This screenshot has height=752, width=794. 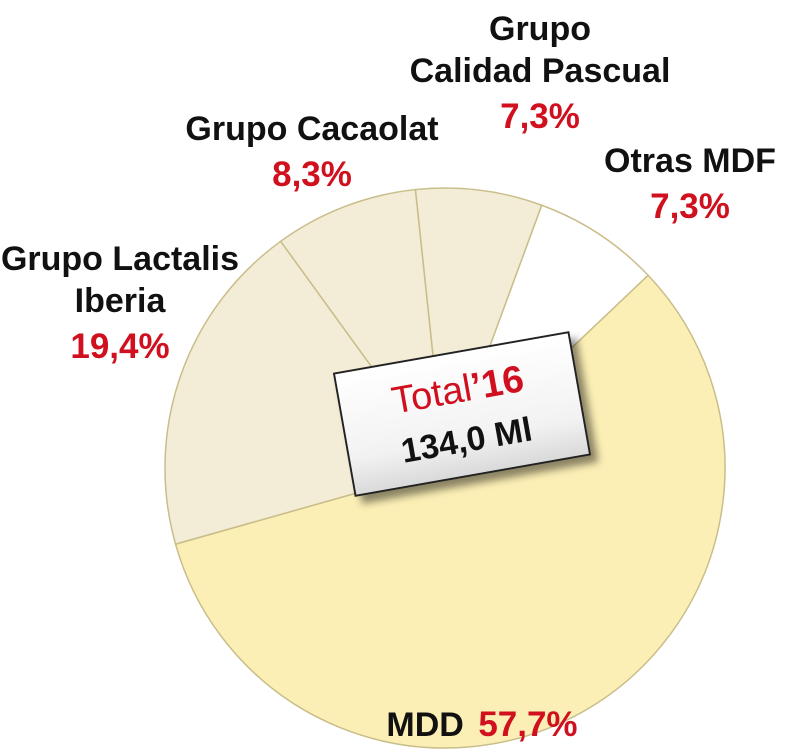 I want to click on slice-name-line: Iberia, so click(x=121, y=301).